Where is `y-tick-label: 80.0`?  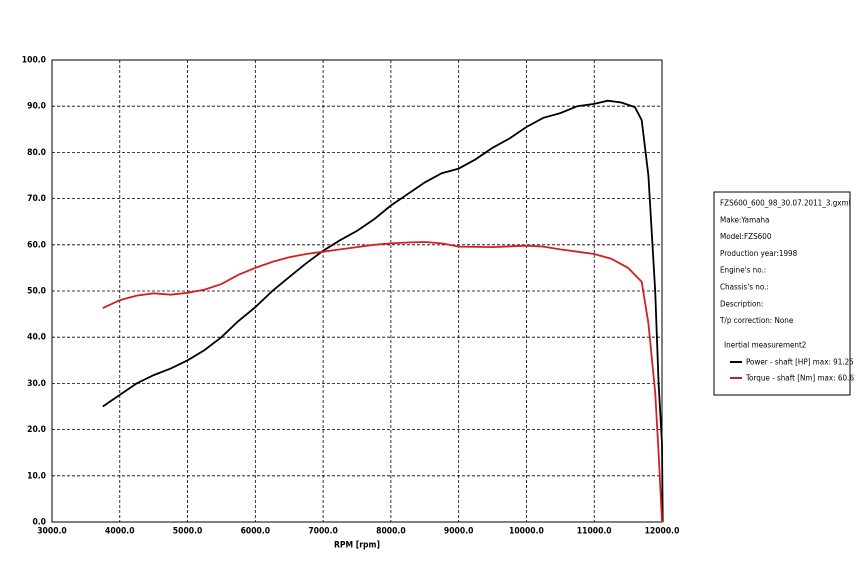
y-tick-label: 80.0 is located at coordinates (36, 153).